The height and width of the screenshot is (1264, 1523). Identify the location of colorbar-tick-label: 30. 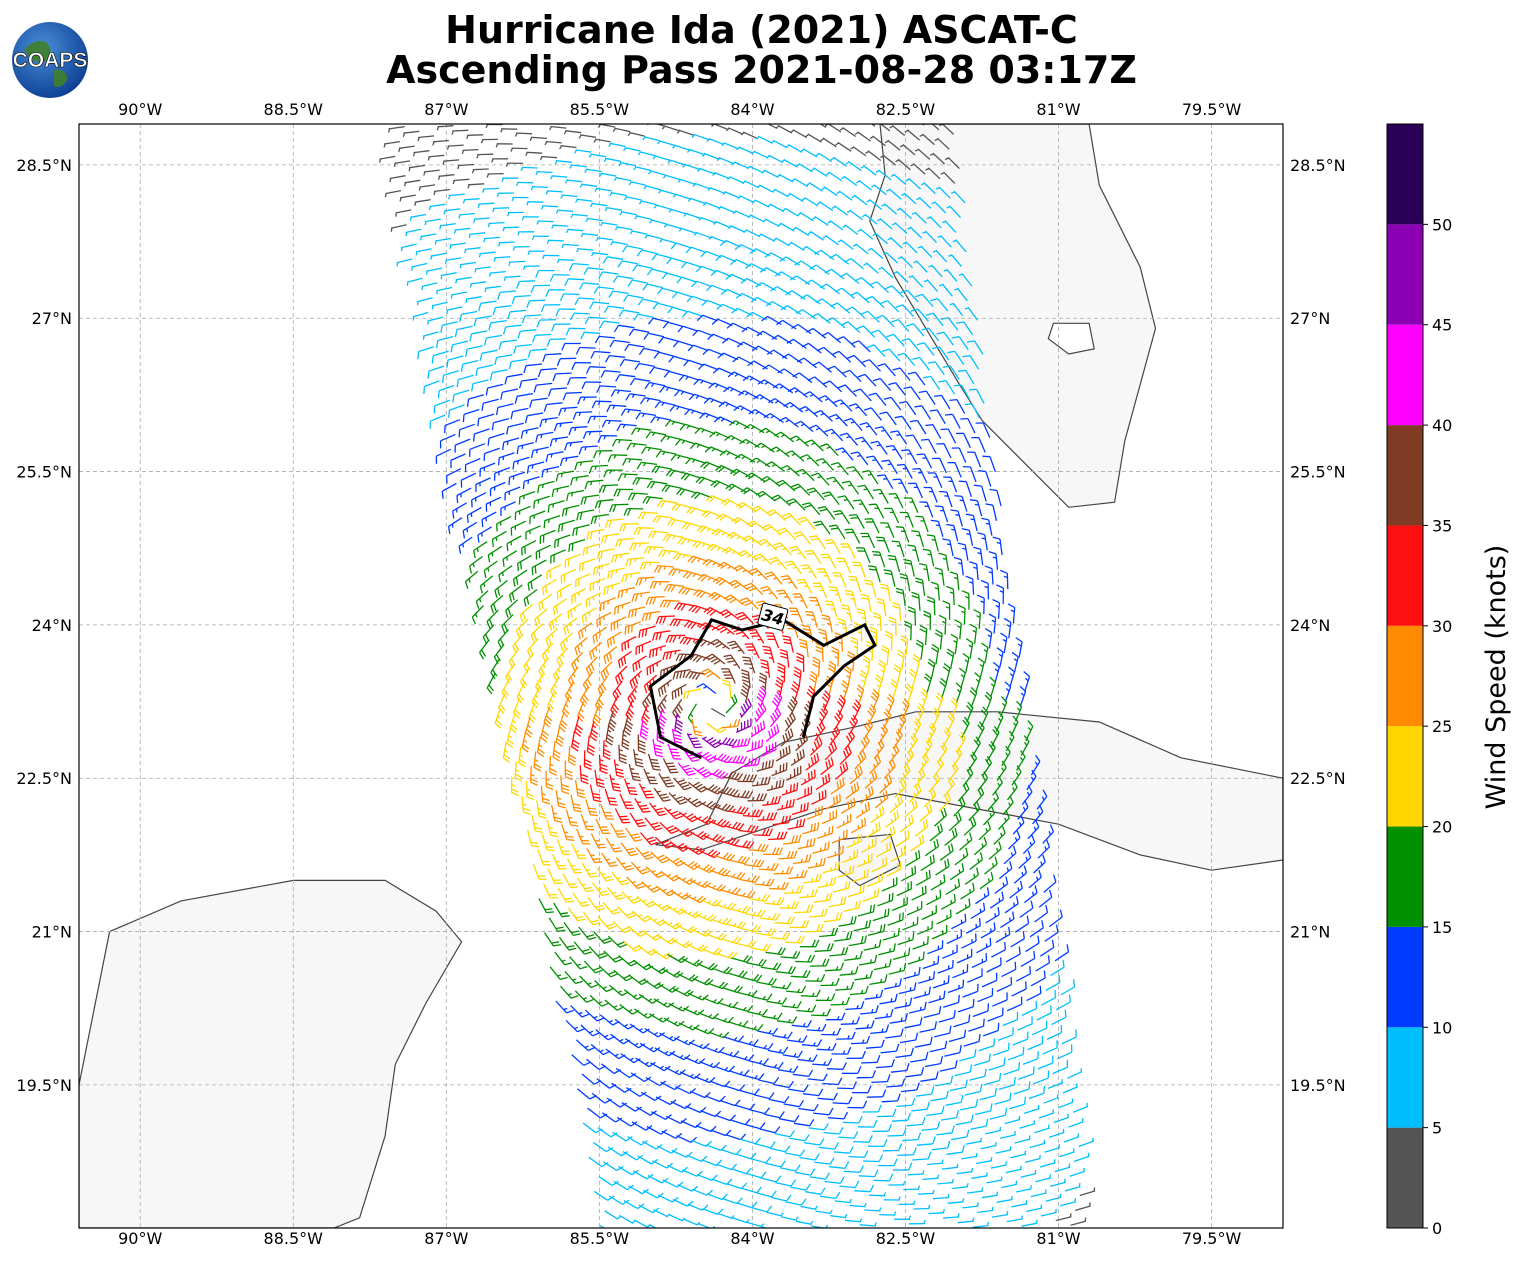
(1442, 626).